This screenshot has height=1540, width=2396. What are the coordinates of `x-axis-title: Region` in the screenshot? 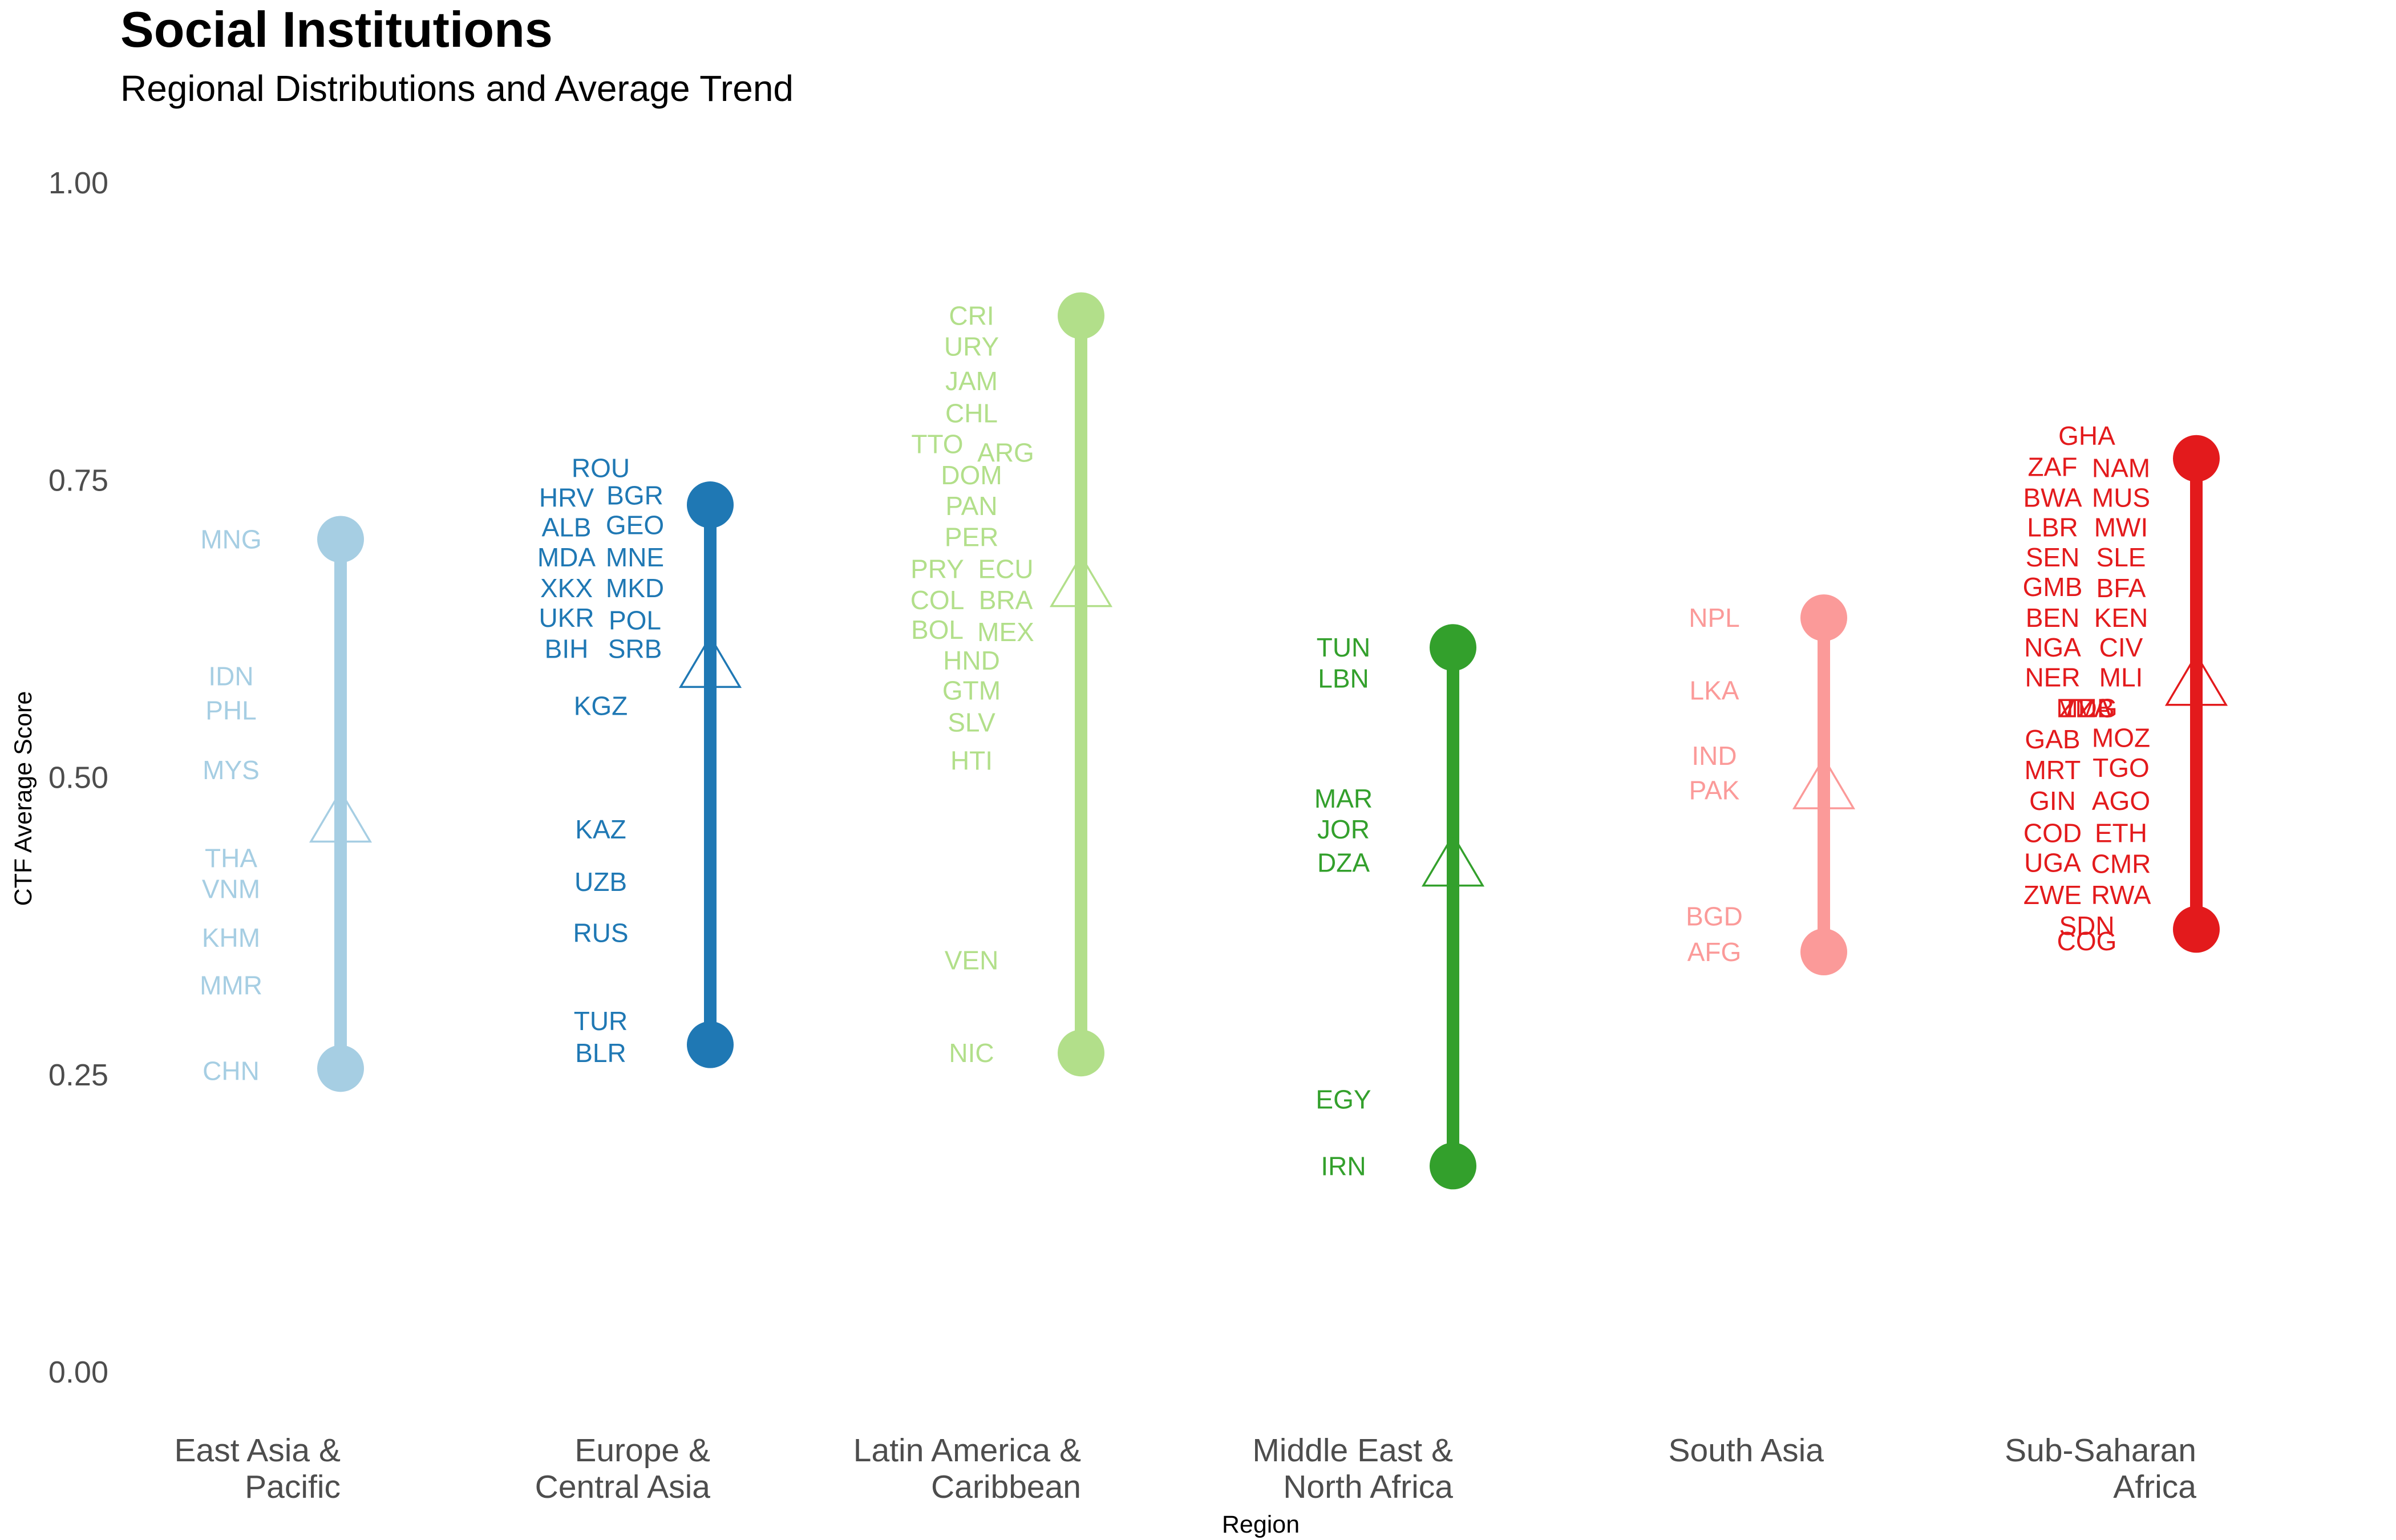 It's located at (1261, 1525).